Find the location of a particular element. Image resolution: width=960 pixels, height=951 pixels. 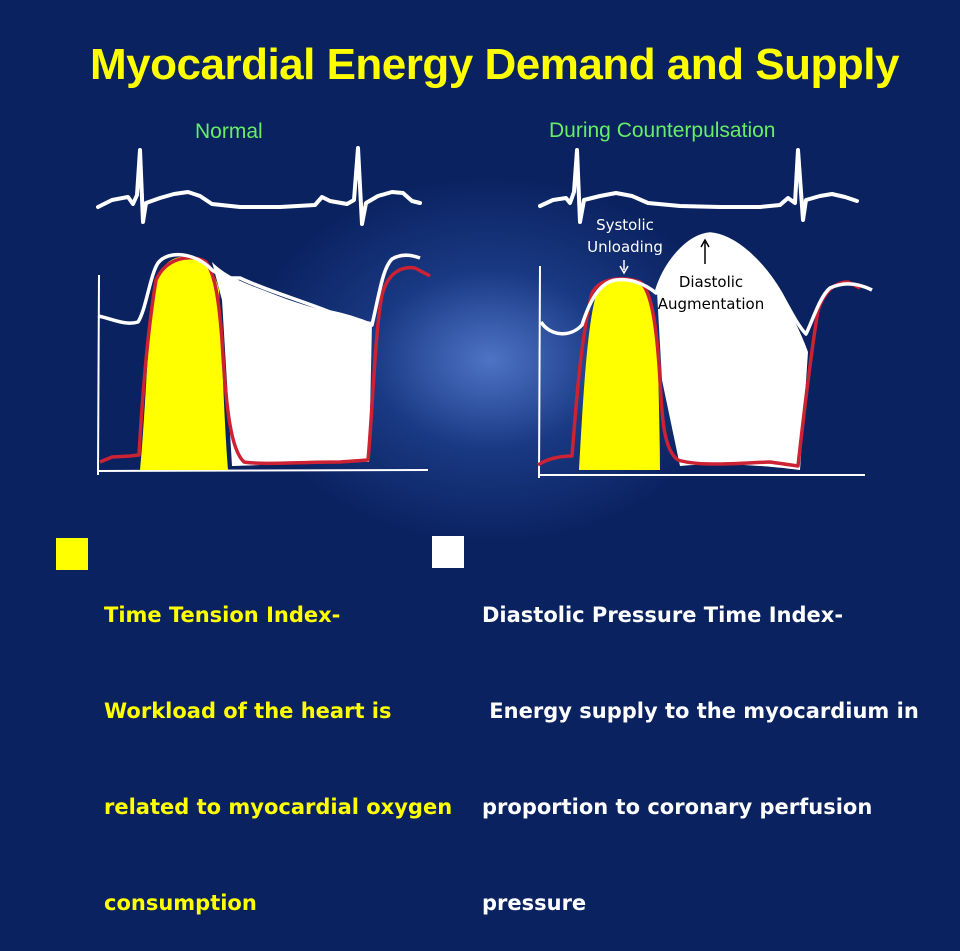

ventricular-pressure-normal is located at coordinates (265, 361).